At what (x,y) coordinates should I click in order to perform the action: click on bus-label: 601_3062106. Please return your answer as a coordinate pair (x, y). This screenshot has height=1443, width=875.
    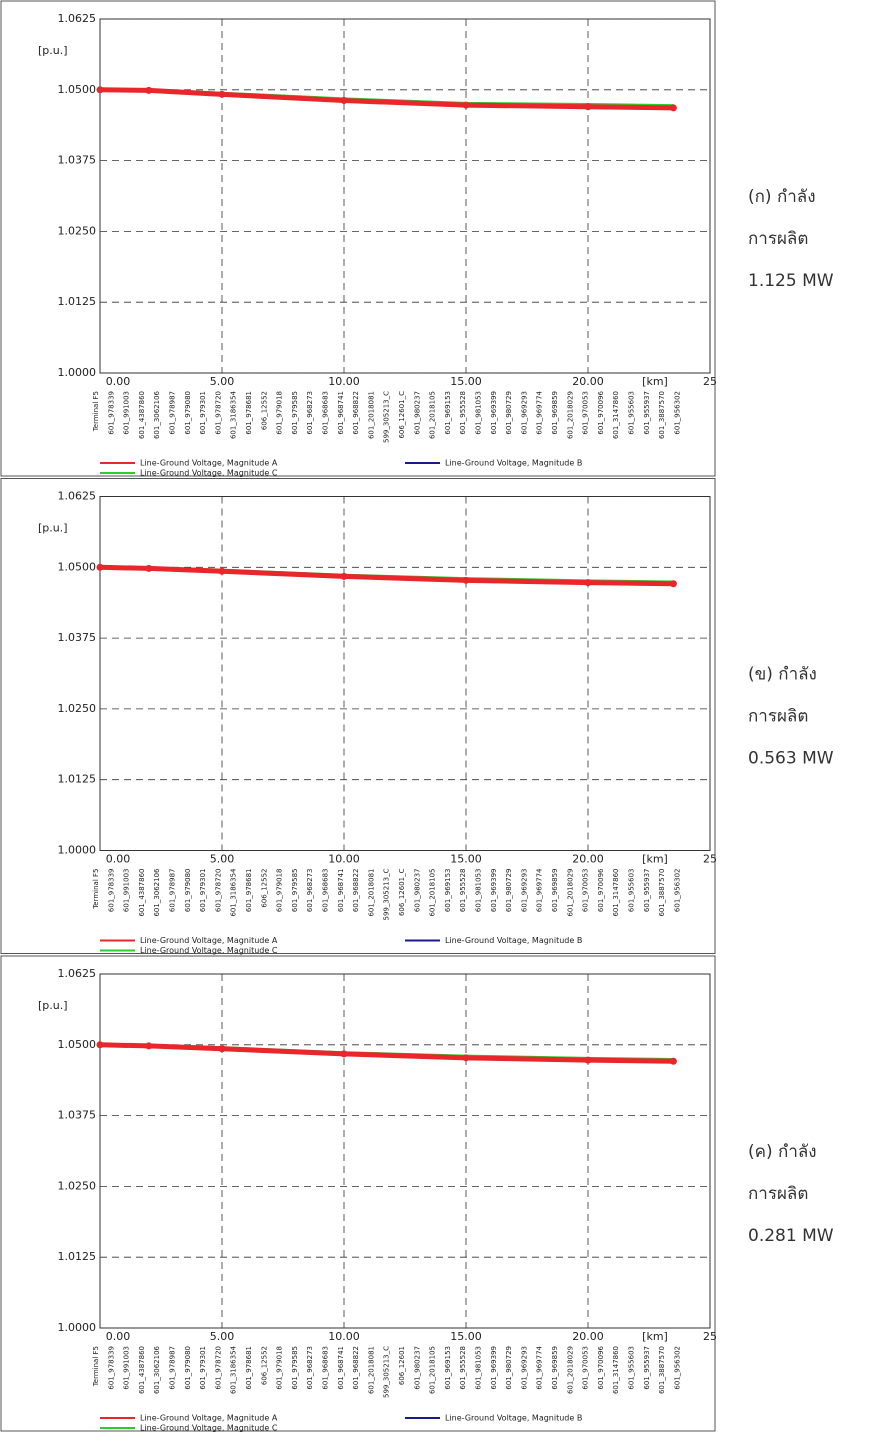
    Looking at the image, I should click on (157, 414).